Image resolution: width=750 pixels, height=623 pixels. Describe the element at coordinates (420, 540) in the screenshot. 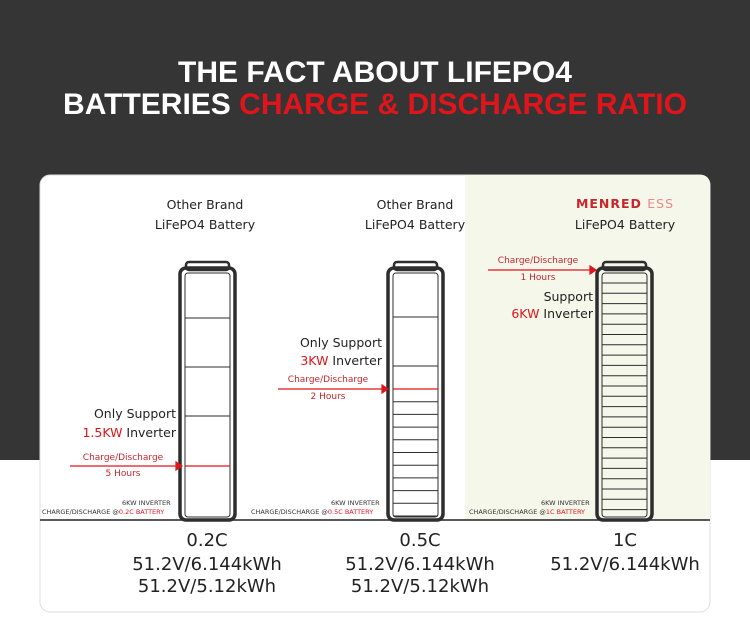

I see `rate: 0.5C` at that location.